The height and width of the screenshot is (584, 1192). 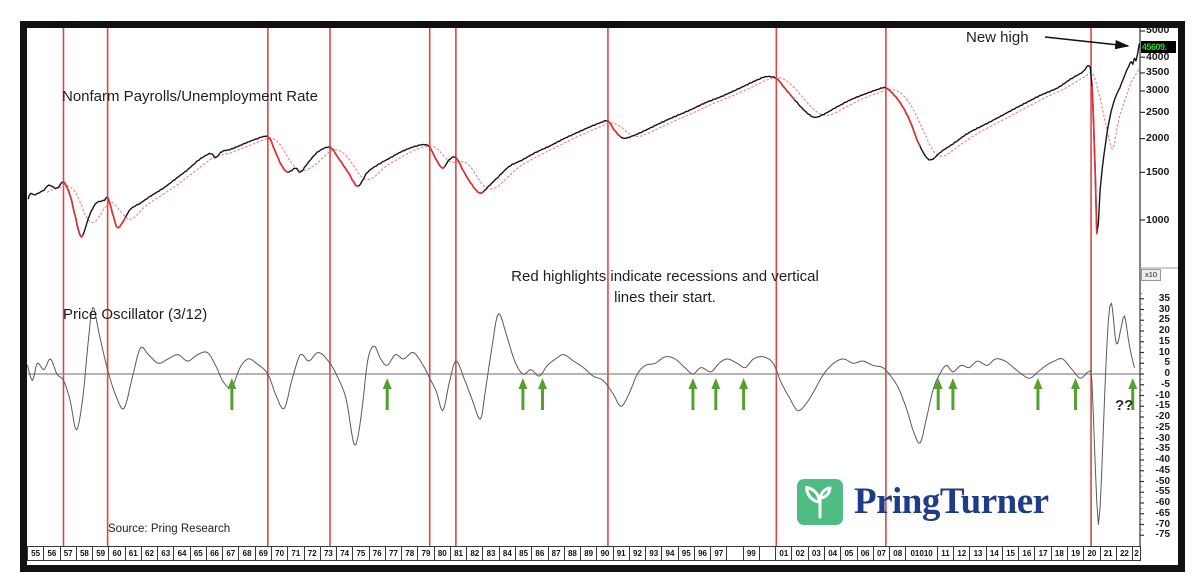 I want to click on oscillator-axis-label: -15, so click(x=1162, y=406).